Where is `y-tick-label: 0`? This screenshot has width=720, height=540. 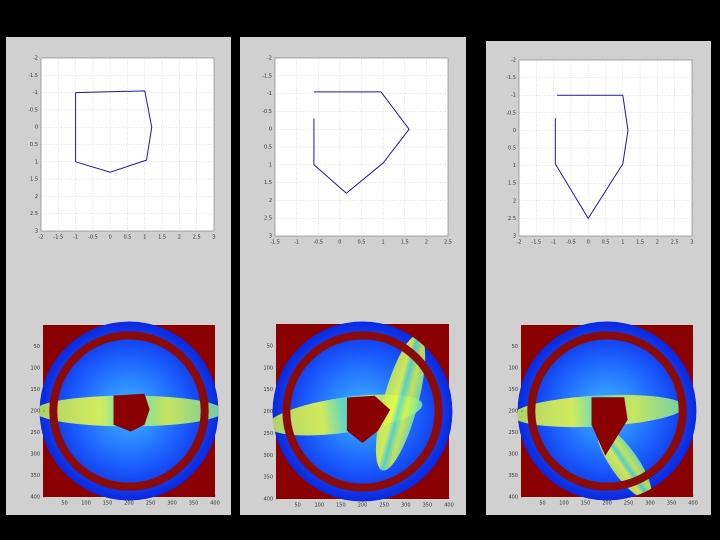 y-tick-label: 0 is located at coordinates (36, 128).